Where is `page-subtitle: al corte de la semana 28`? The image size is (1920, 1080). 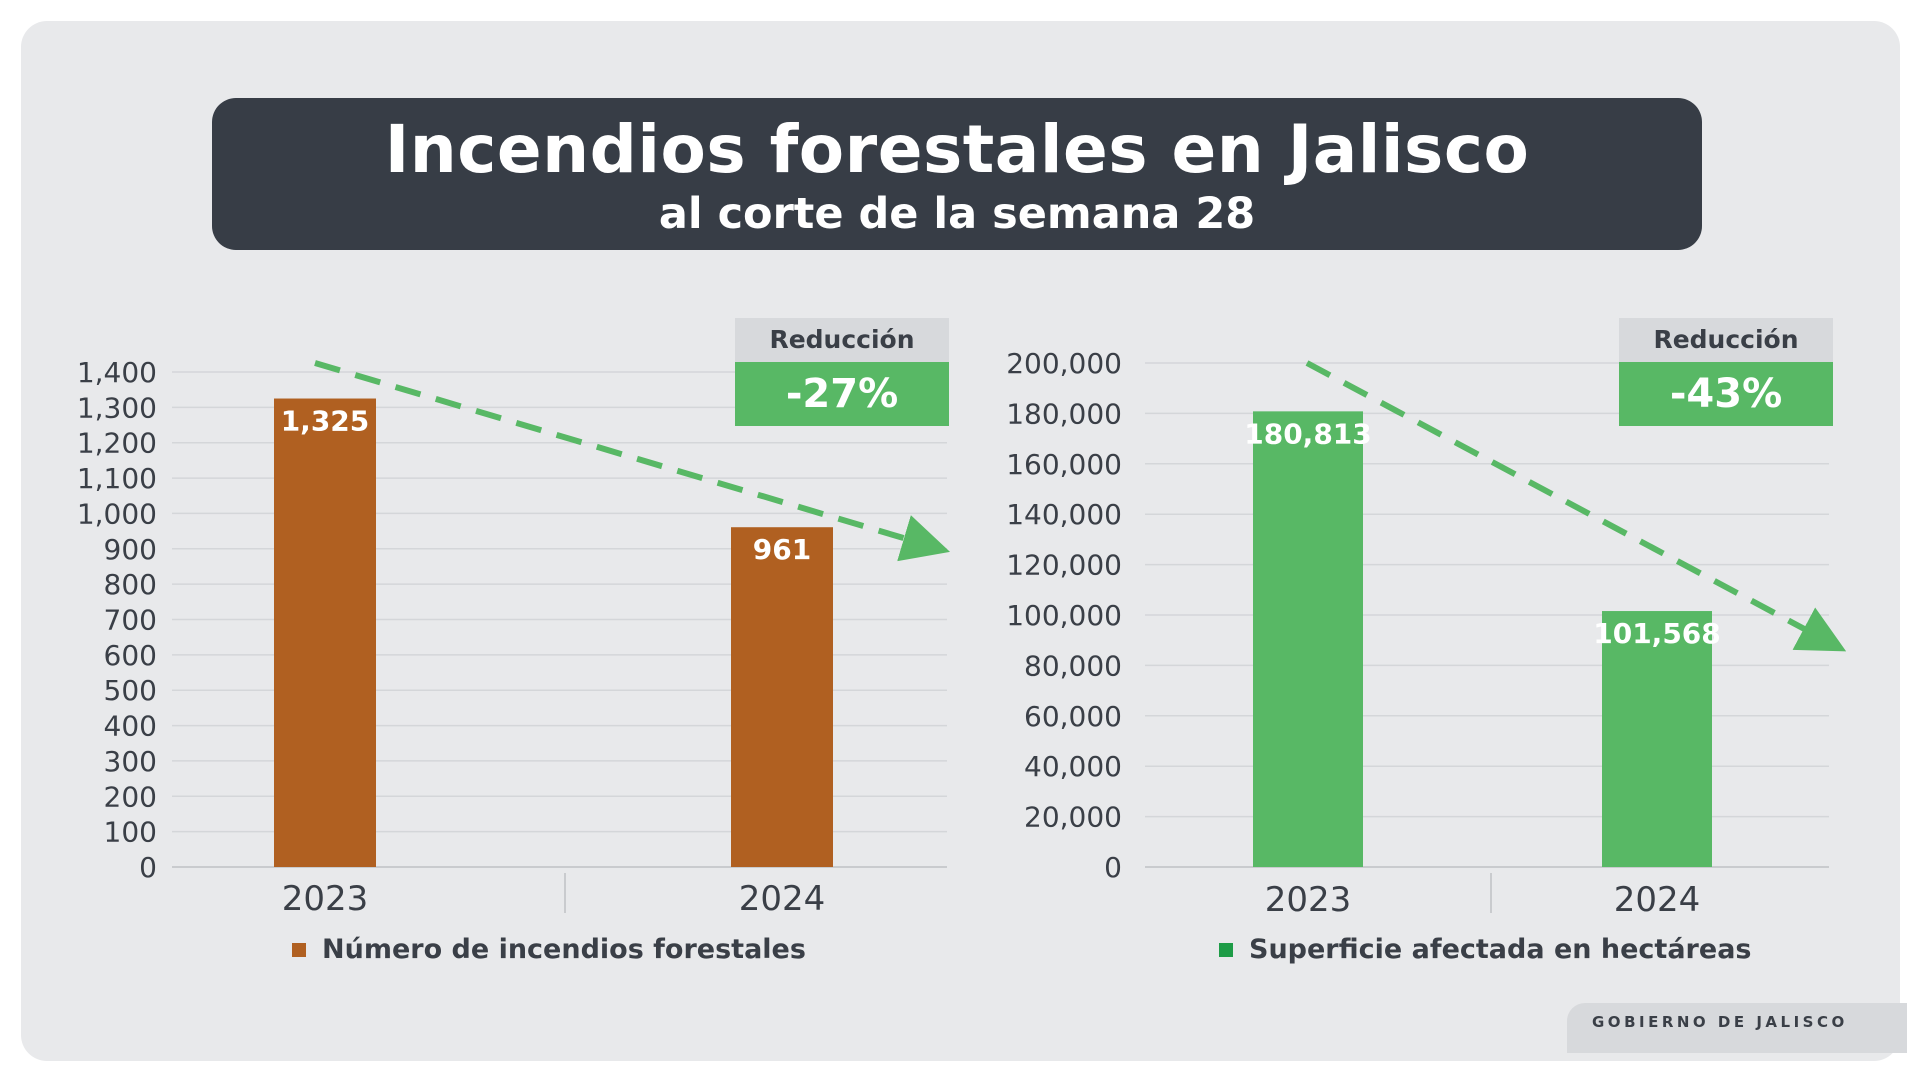 page-subtitle: al corte de la semana 28 is located at coordinates (957, 214).